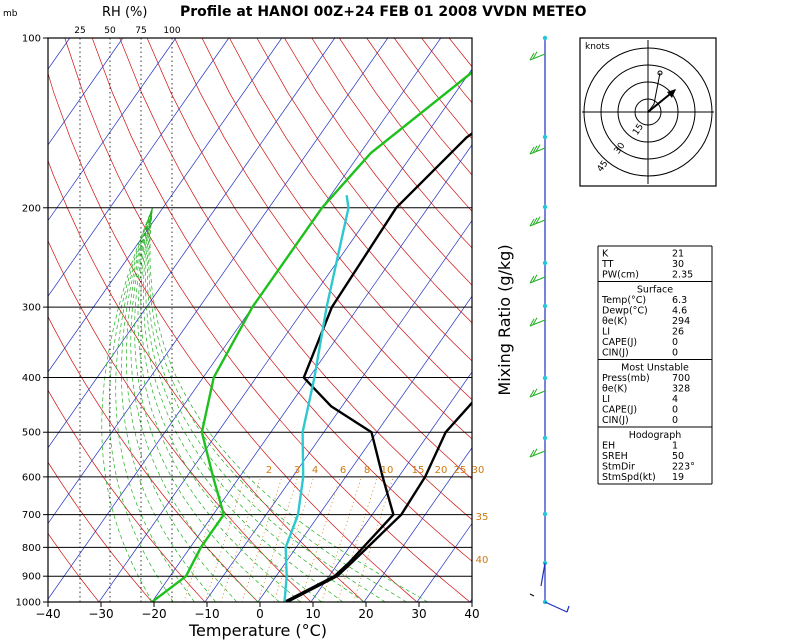 The image size is (800, 640). I want to click on rh-tick-label: 25, so click(79, 31).